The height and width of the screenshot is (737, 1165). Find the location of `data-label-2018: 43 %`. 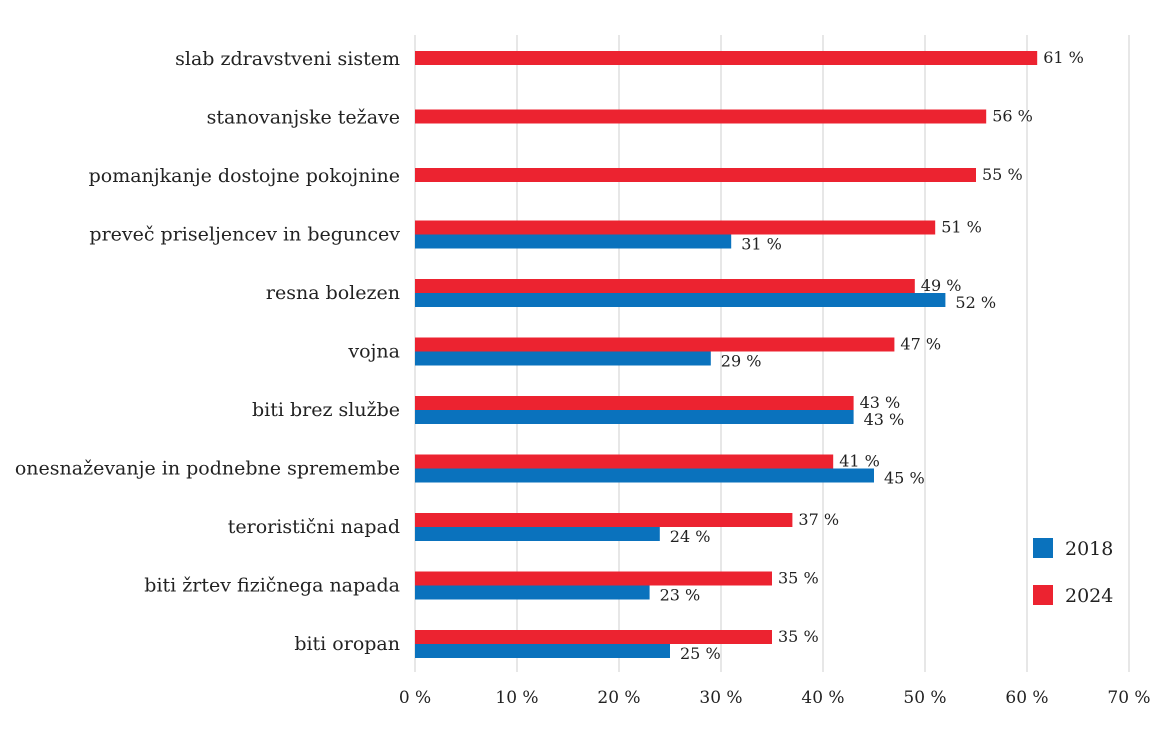

data-label-2018: 43 % is located at coordinates (884, 419).